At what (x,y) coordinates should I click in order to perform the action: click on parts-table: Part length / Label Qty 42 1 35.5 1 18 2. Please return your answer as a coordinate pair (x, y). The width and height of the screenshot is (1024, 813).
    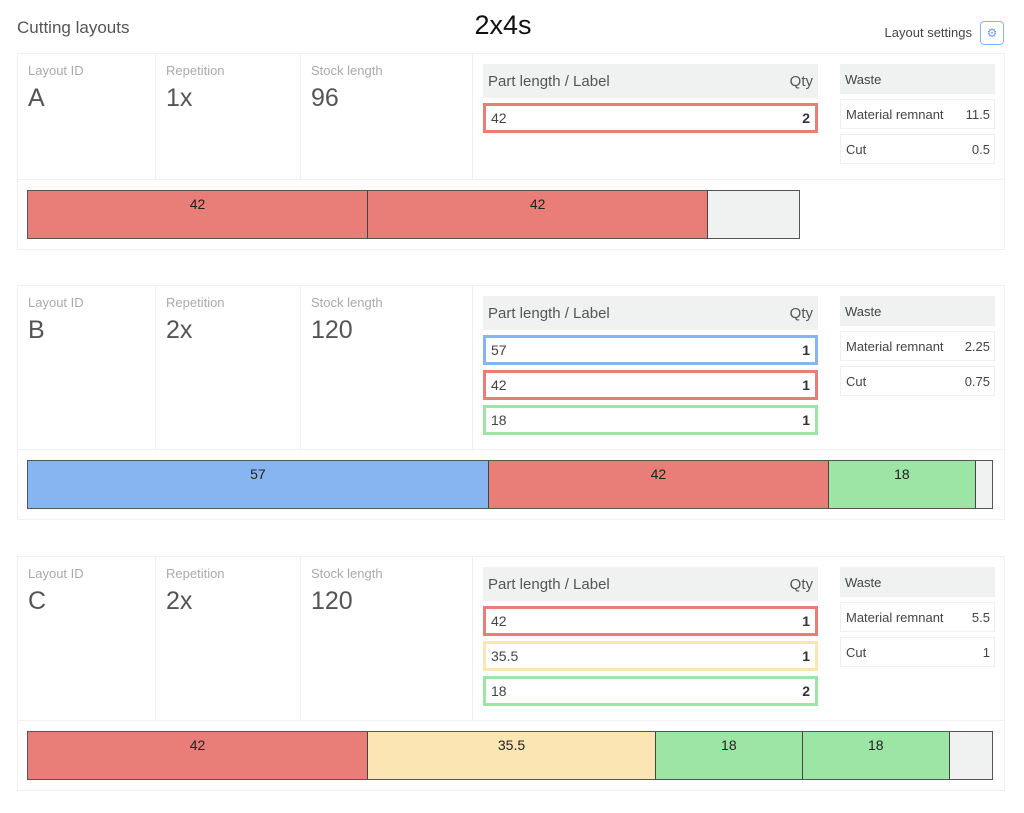
    Looking at the image, I should click on (650, 638).